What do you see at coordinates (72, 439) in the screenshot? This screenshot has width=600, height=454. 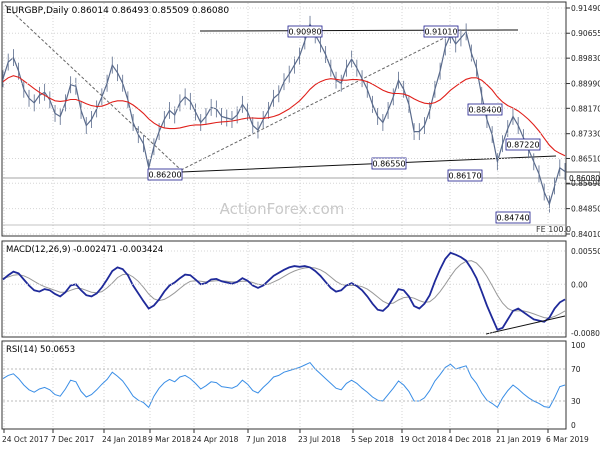 I see `xtick-label: 7 Dec 2017` at bounding box center [72, 439].